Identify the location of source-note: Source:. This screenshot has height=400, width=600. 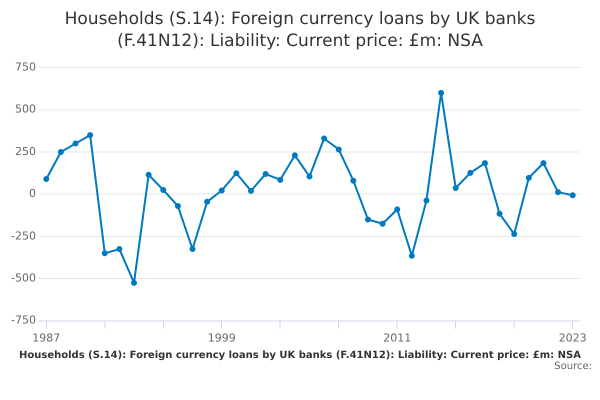
(572, 366).